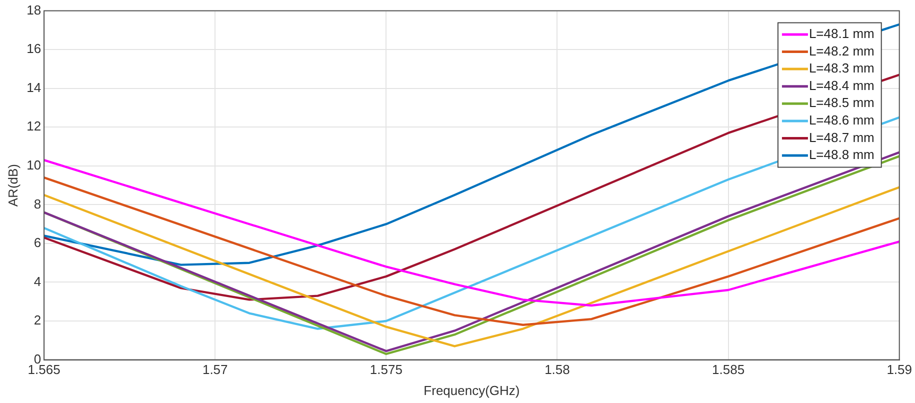 The width and height of the screenshot is (915, 403). I want to click on legend-label: L=48.2 mm, so click(841, 50).